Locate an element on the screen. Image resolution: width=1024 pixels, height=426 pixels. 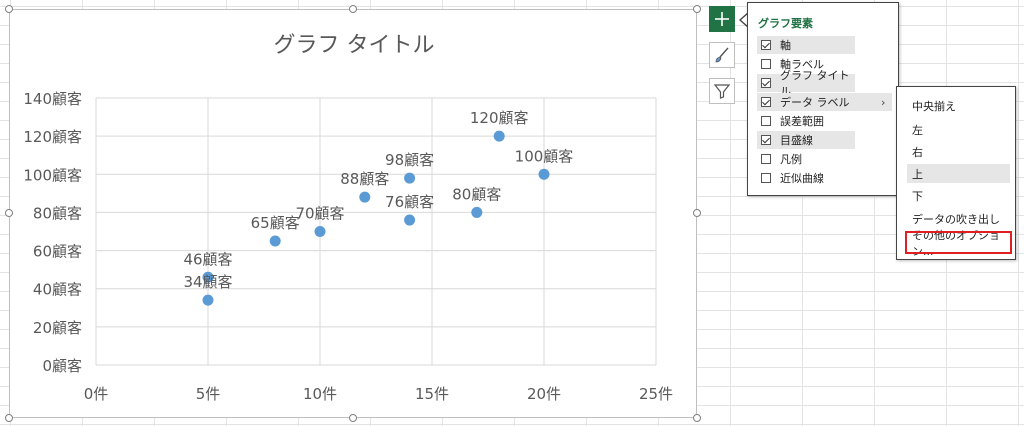
plus-icon is located at coordinates (722, 19).